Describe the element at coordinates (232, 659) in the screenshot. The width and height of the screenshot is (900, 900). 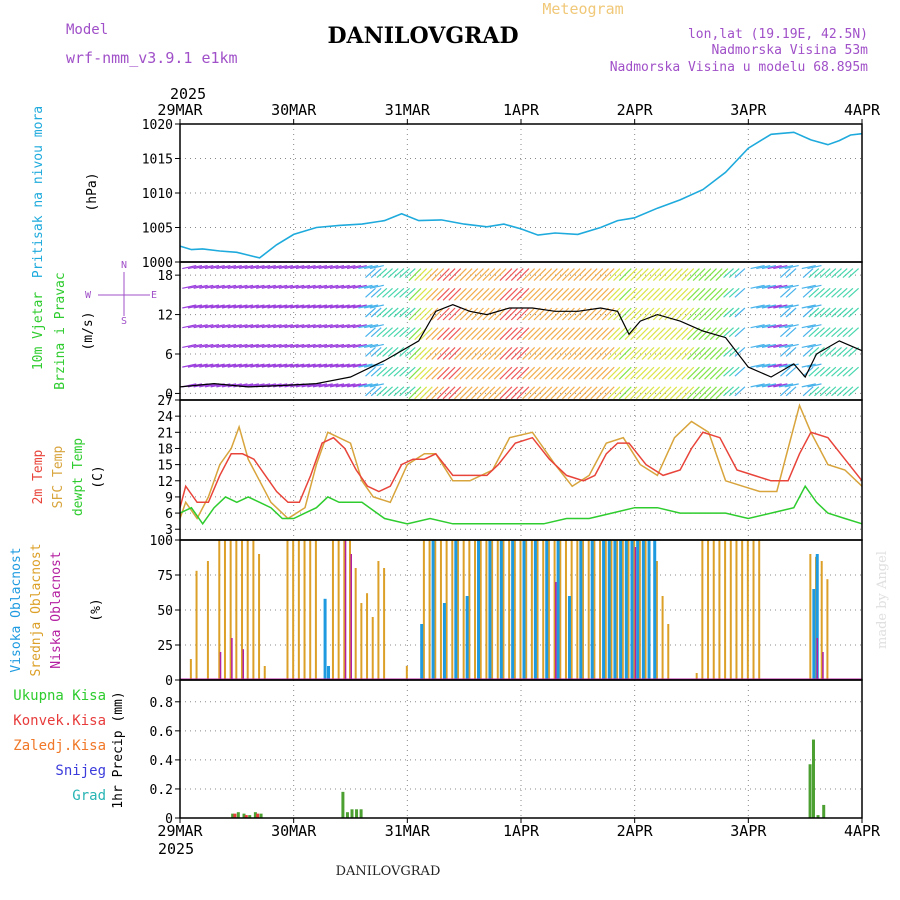
I see `low-cloud-bar` at that location.